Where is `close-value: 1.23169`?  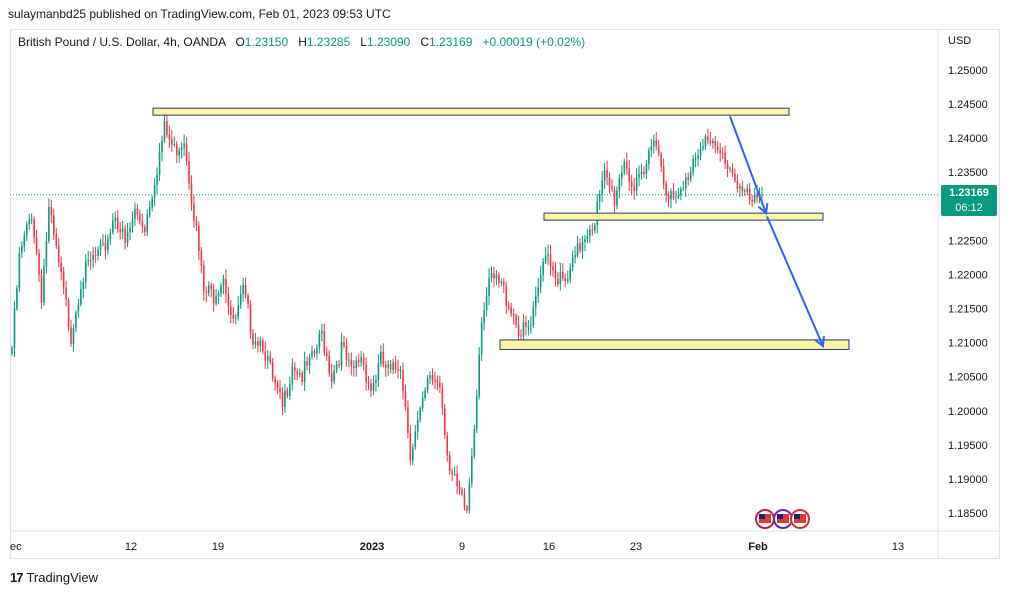 close-value: 1.23169 is located at coordinates (451, 42).